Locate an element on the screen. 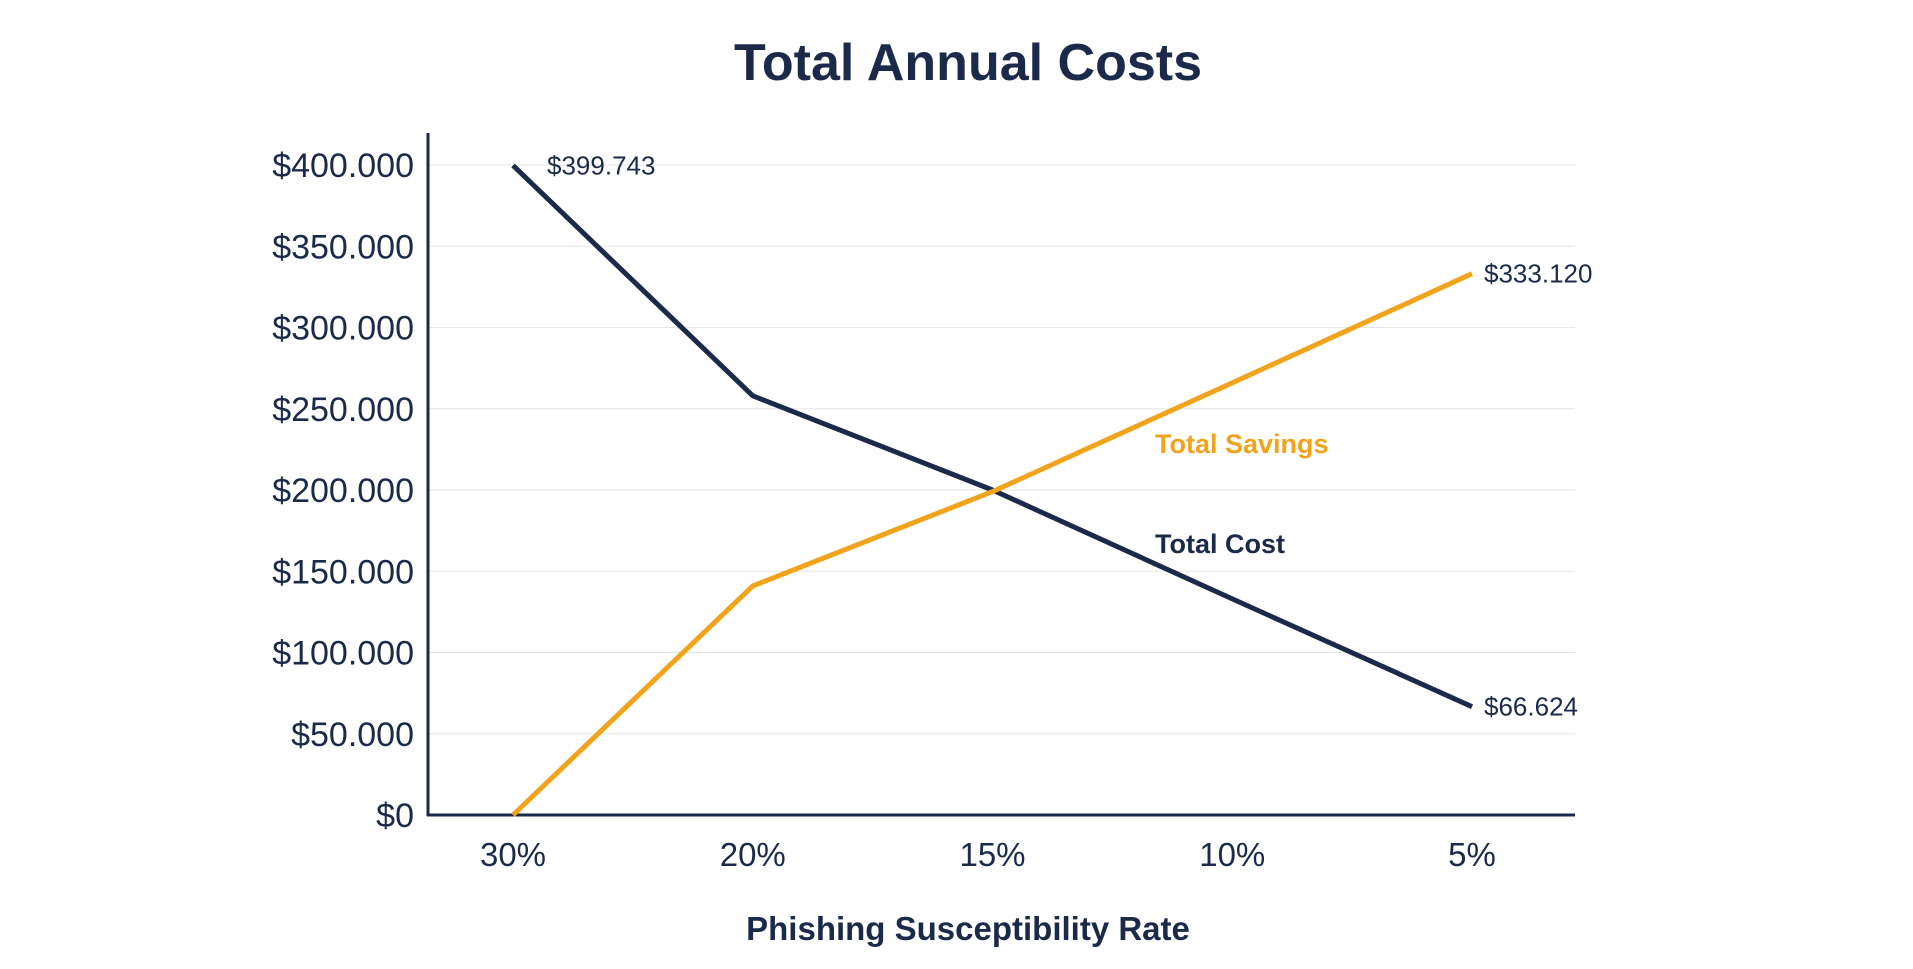  y-tick-label: $200.000 is located at coordinates (343, 491).